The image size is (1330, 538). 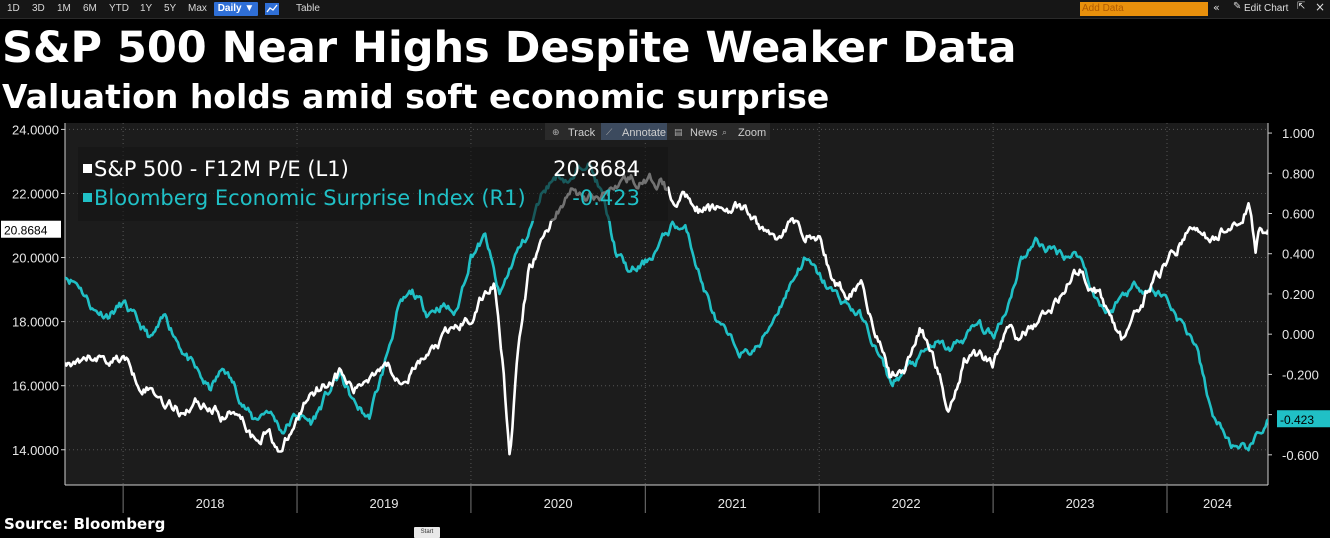 I want to click on right-tick-label: 0.600, so click(x=1298, y=214).